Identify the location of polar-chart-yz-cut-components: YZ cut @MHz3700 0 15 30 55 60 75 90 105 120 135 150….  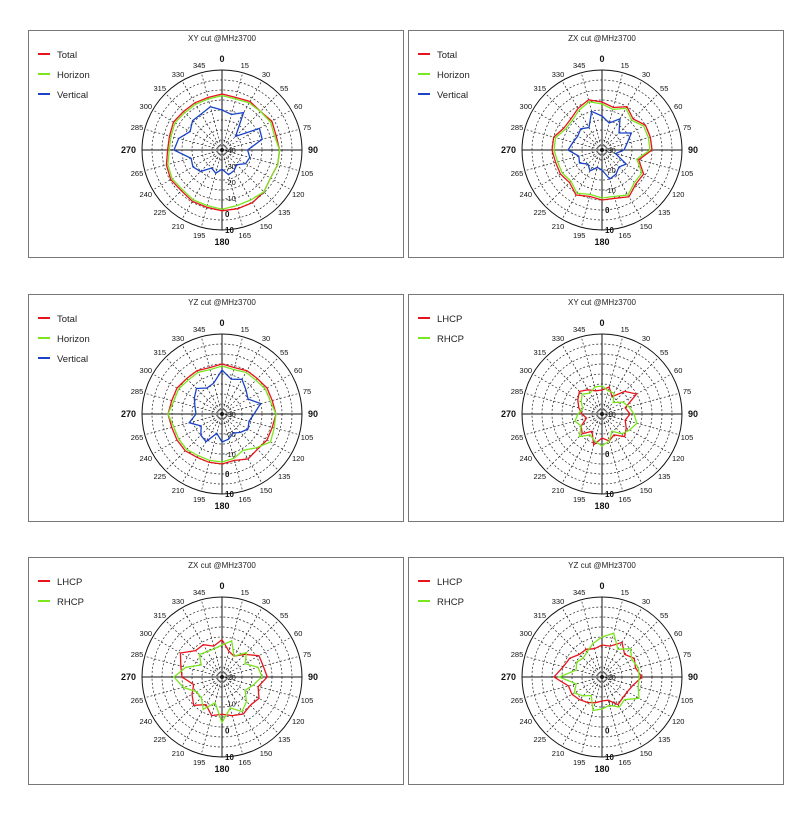
(216, 408).